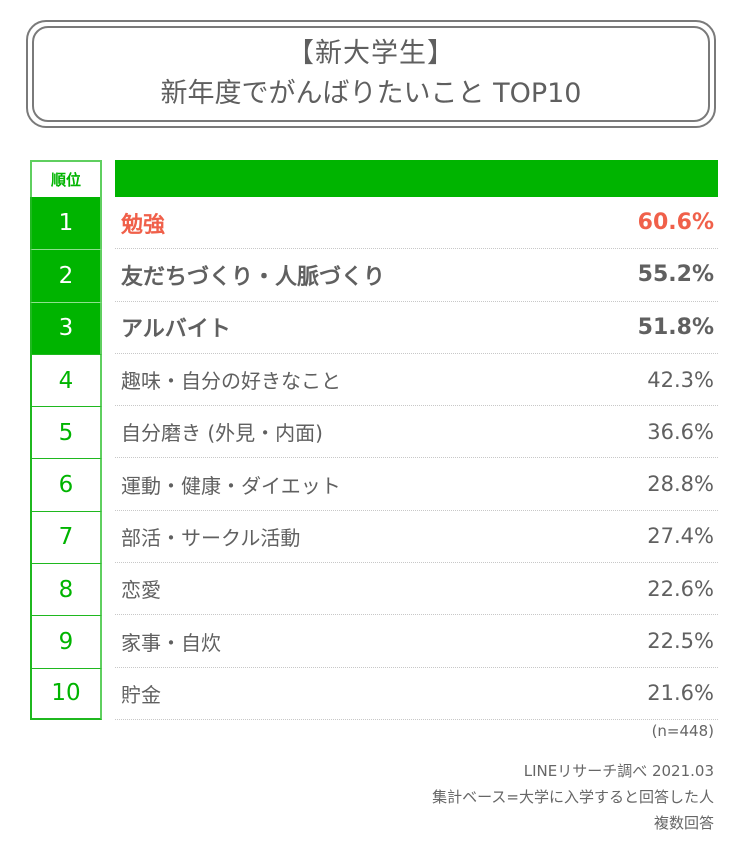  What do you see at coordinates (253, 277) in the screenshot?
I see `row-label: 友だちづくり・人脈づくり` at bounding box center [253, 277].